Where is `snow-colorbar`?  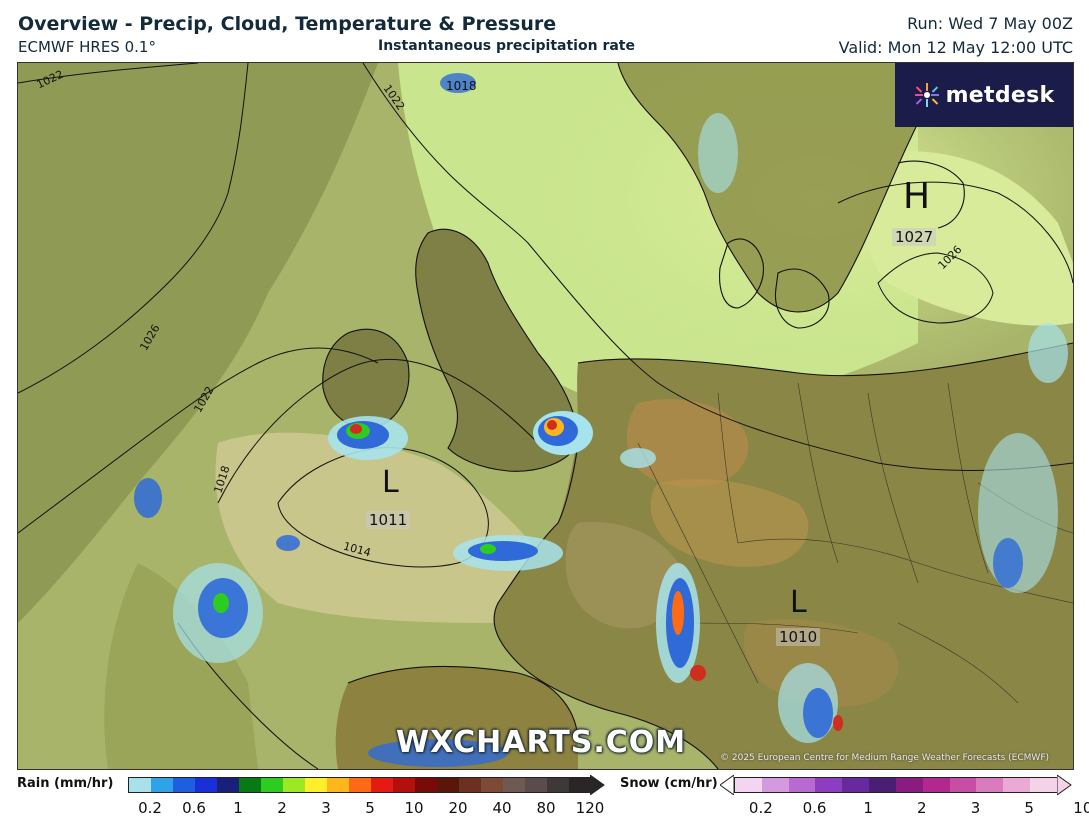 snow-colorbar is located at coordinates (896, 785).